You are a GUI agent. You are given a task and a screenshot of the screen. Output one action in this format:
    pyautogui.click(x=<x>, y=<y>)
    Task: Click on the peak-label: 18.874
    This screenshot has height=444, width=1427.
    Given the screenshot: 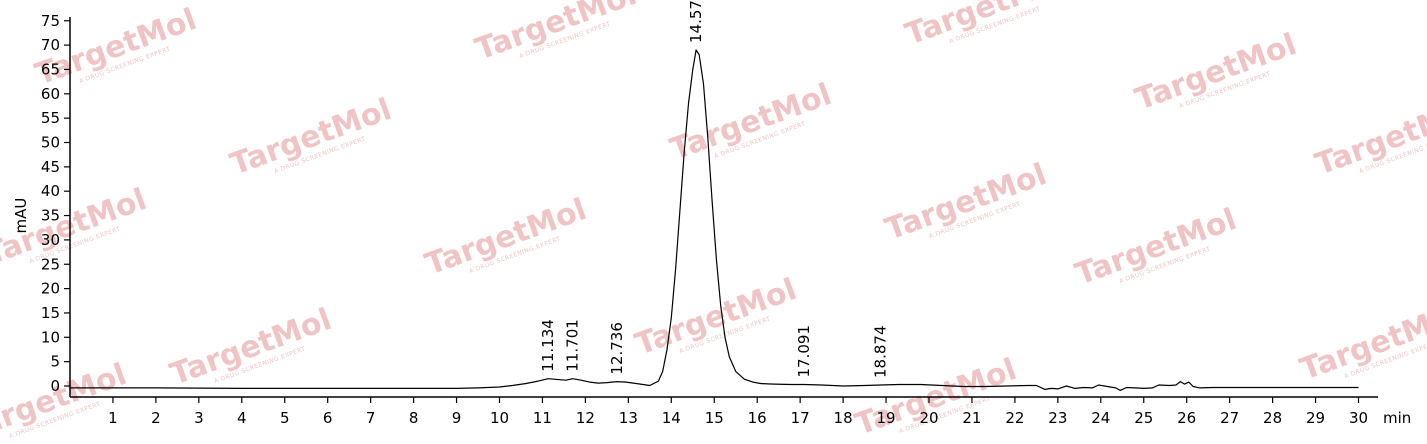 What is the action you would take?
    pyautogui.click(x=881, y=352)
    